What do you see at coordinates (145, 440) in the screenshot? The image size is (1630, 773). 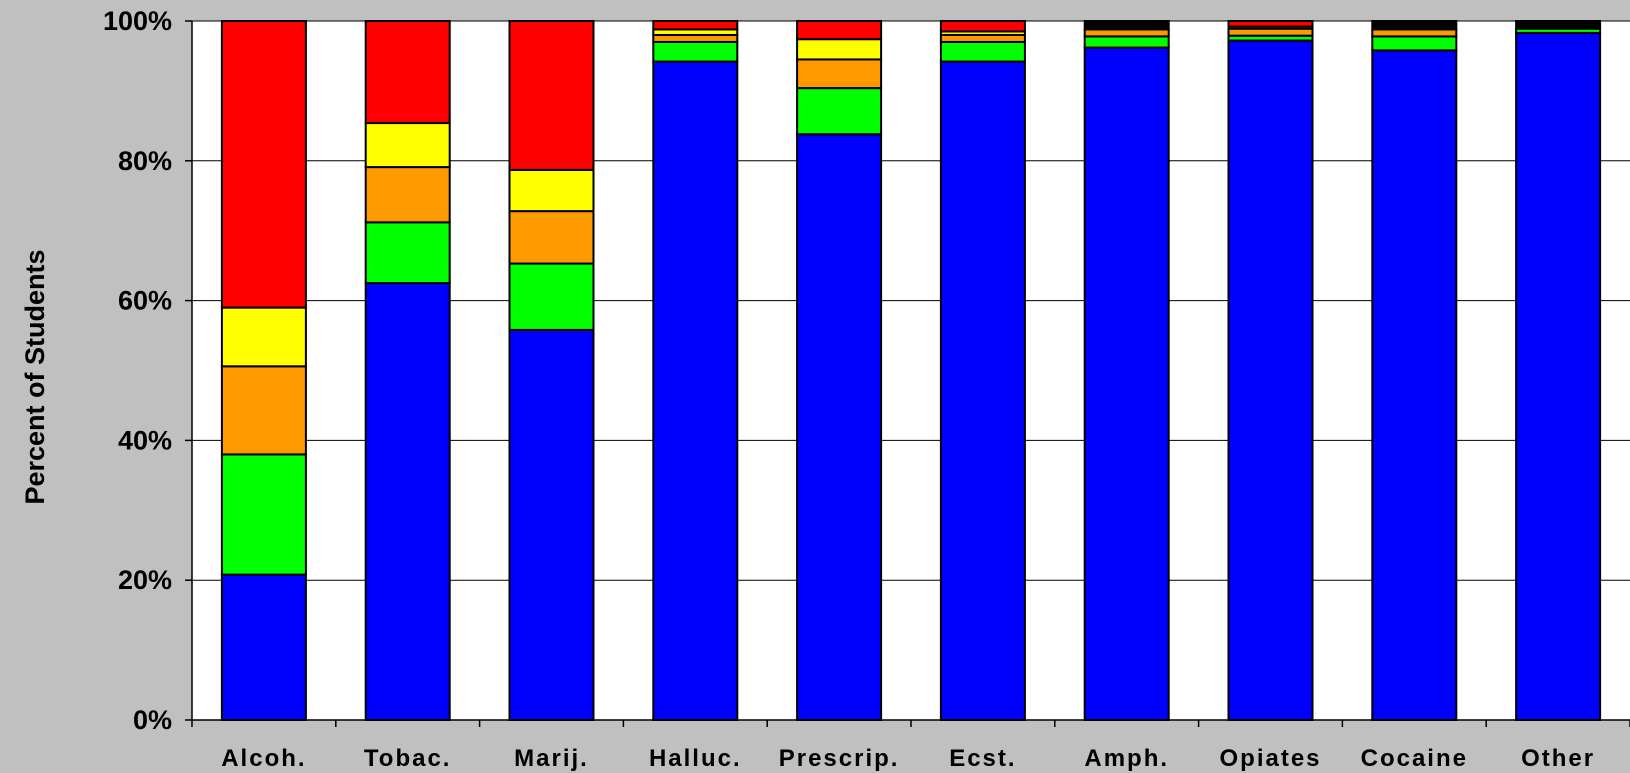 I see `y-tick-label: 40%` at bounding box center [145, 440].